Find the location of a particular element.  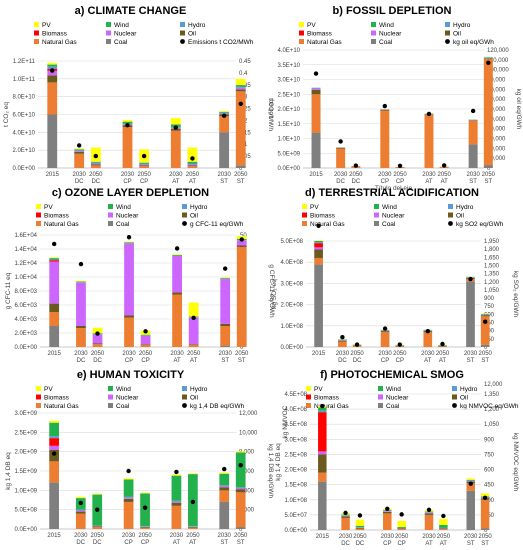

bar-segment-nuclear is located at coordinates (52, 73).